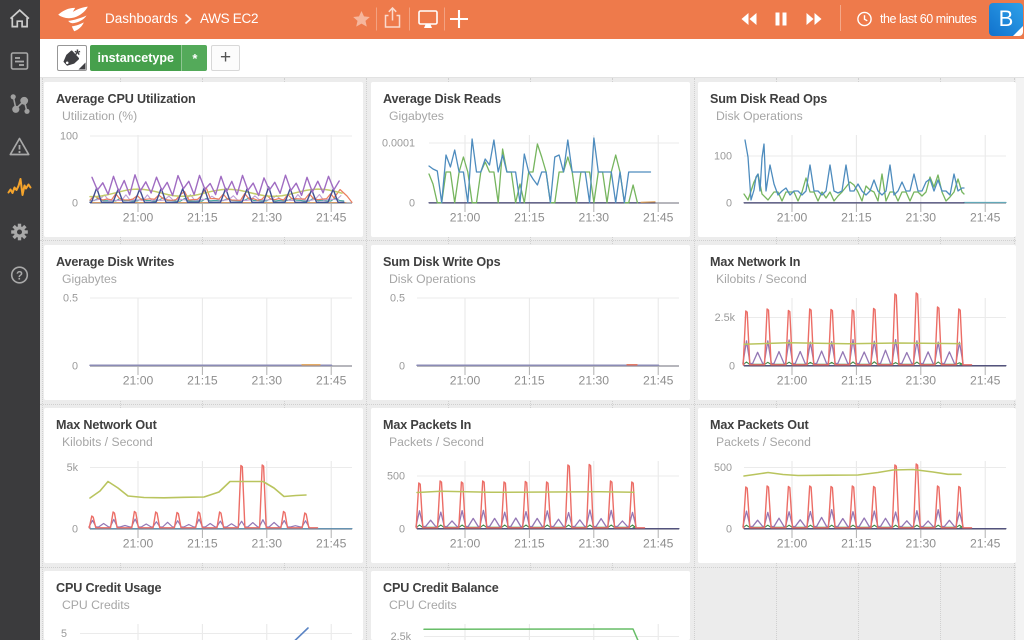 The image size is (1024, 640). I want to click on svg-text: 5, so click(64, 634).